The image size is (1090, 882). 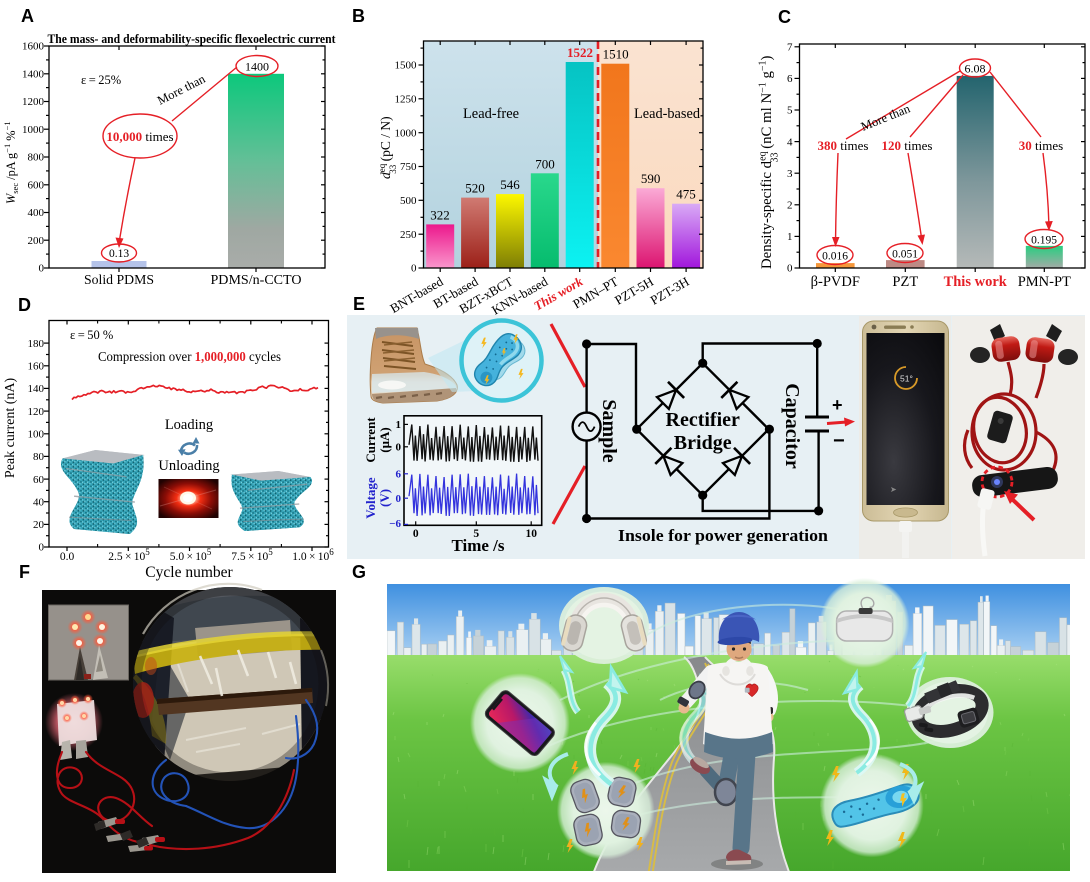 I want to click on svg-text: 60, so click(x=39, y=480).